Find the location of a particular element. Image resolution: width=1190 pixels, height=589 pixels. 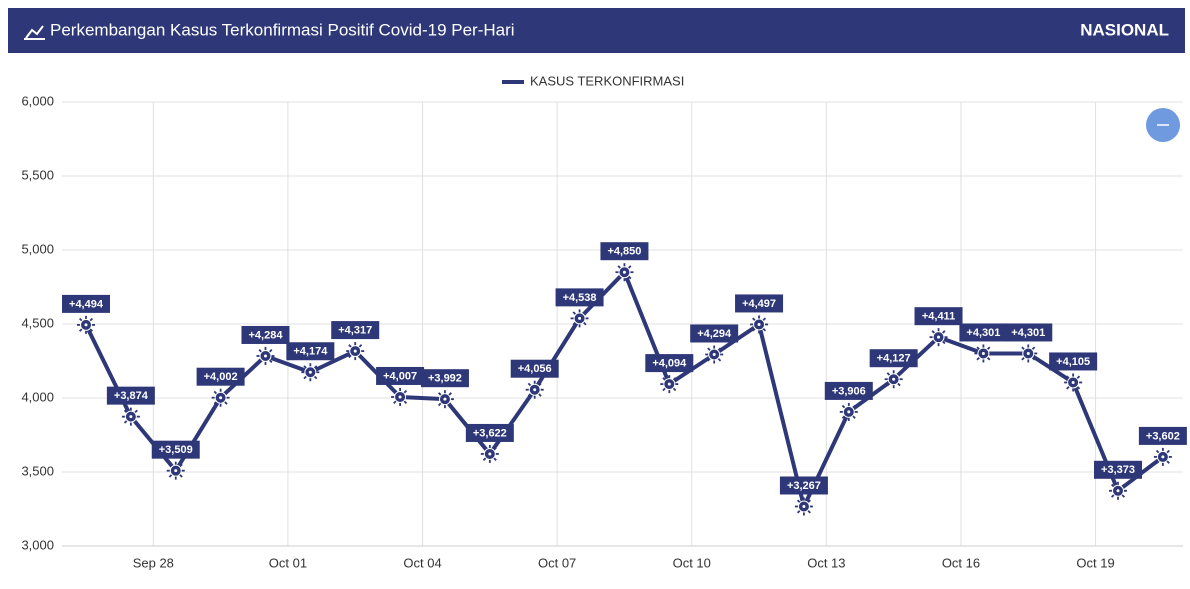

value-label: +3,874 is located at coordinates (131, 396).